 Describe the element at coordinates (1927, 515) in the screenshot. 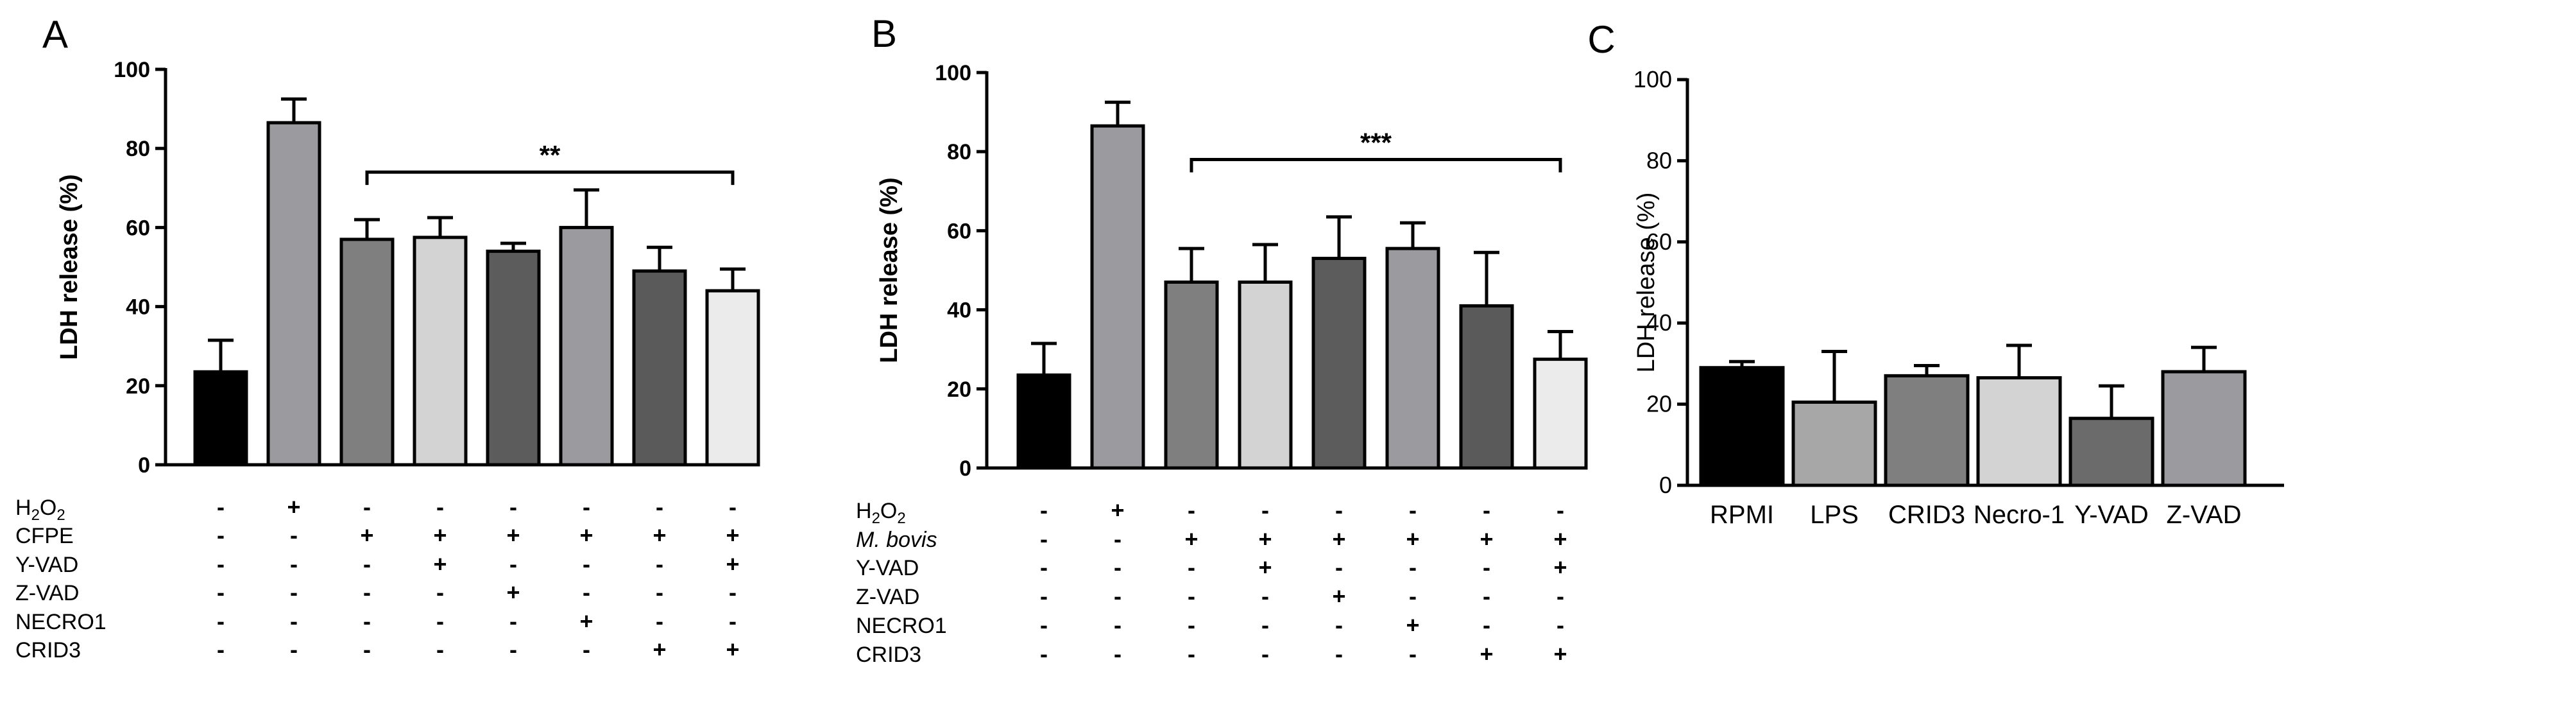

I see `x-category-label: CRID3` at that location.